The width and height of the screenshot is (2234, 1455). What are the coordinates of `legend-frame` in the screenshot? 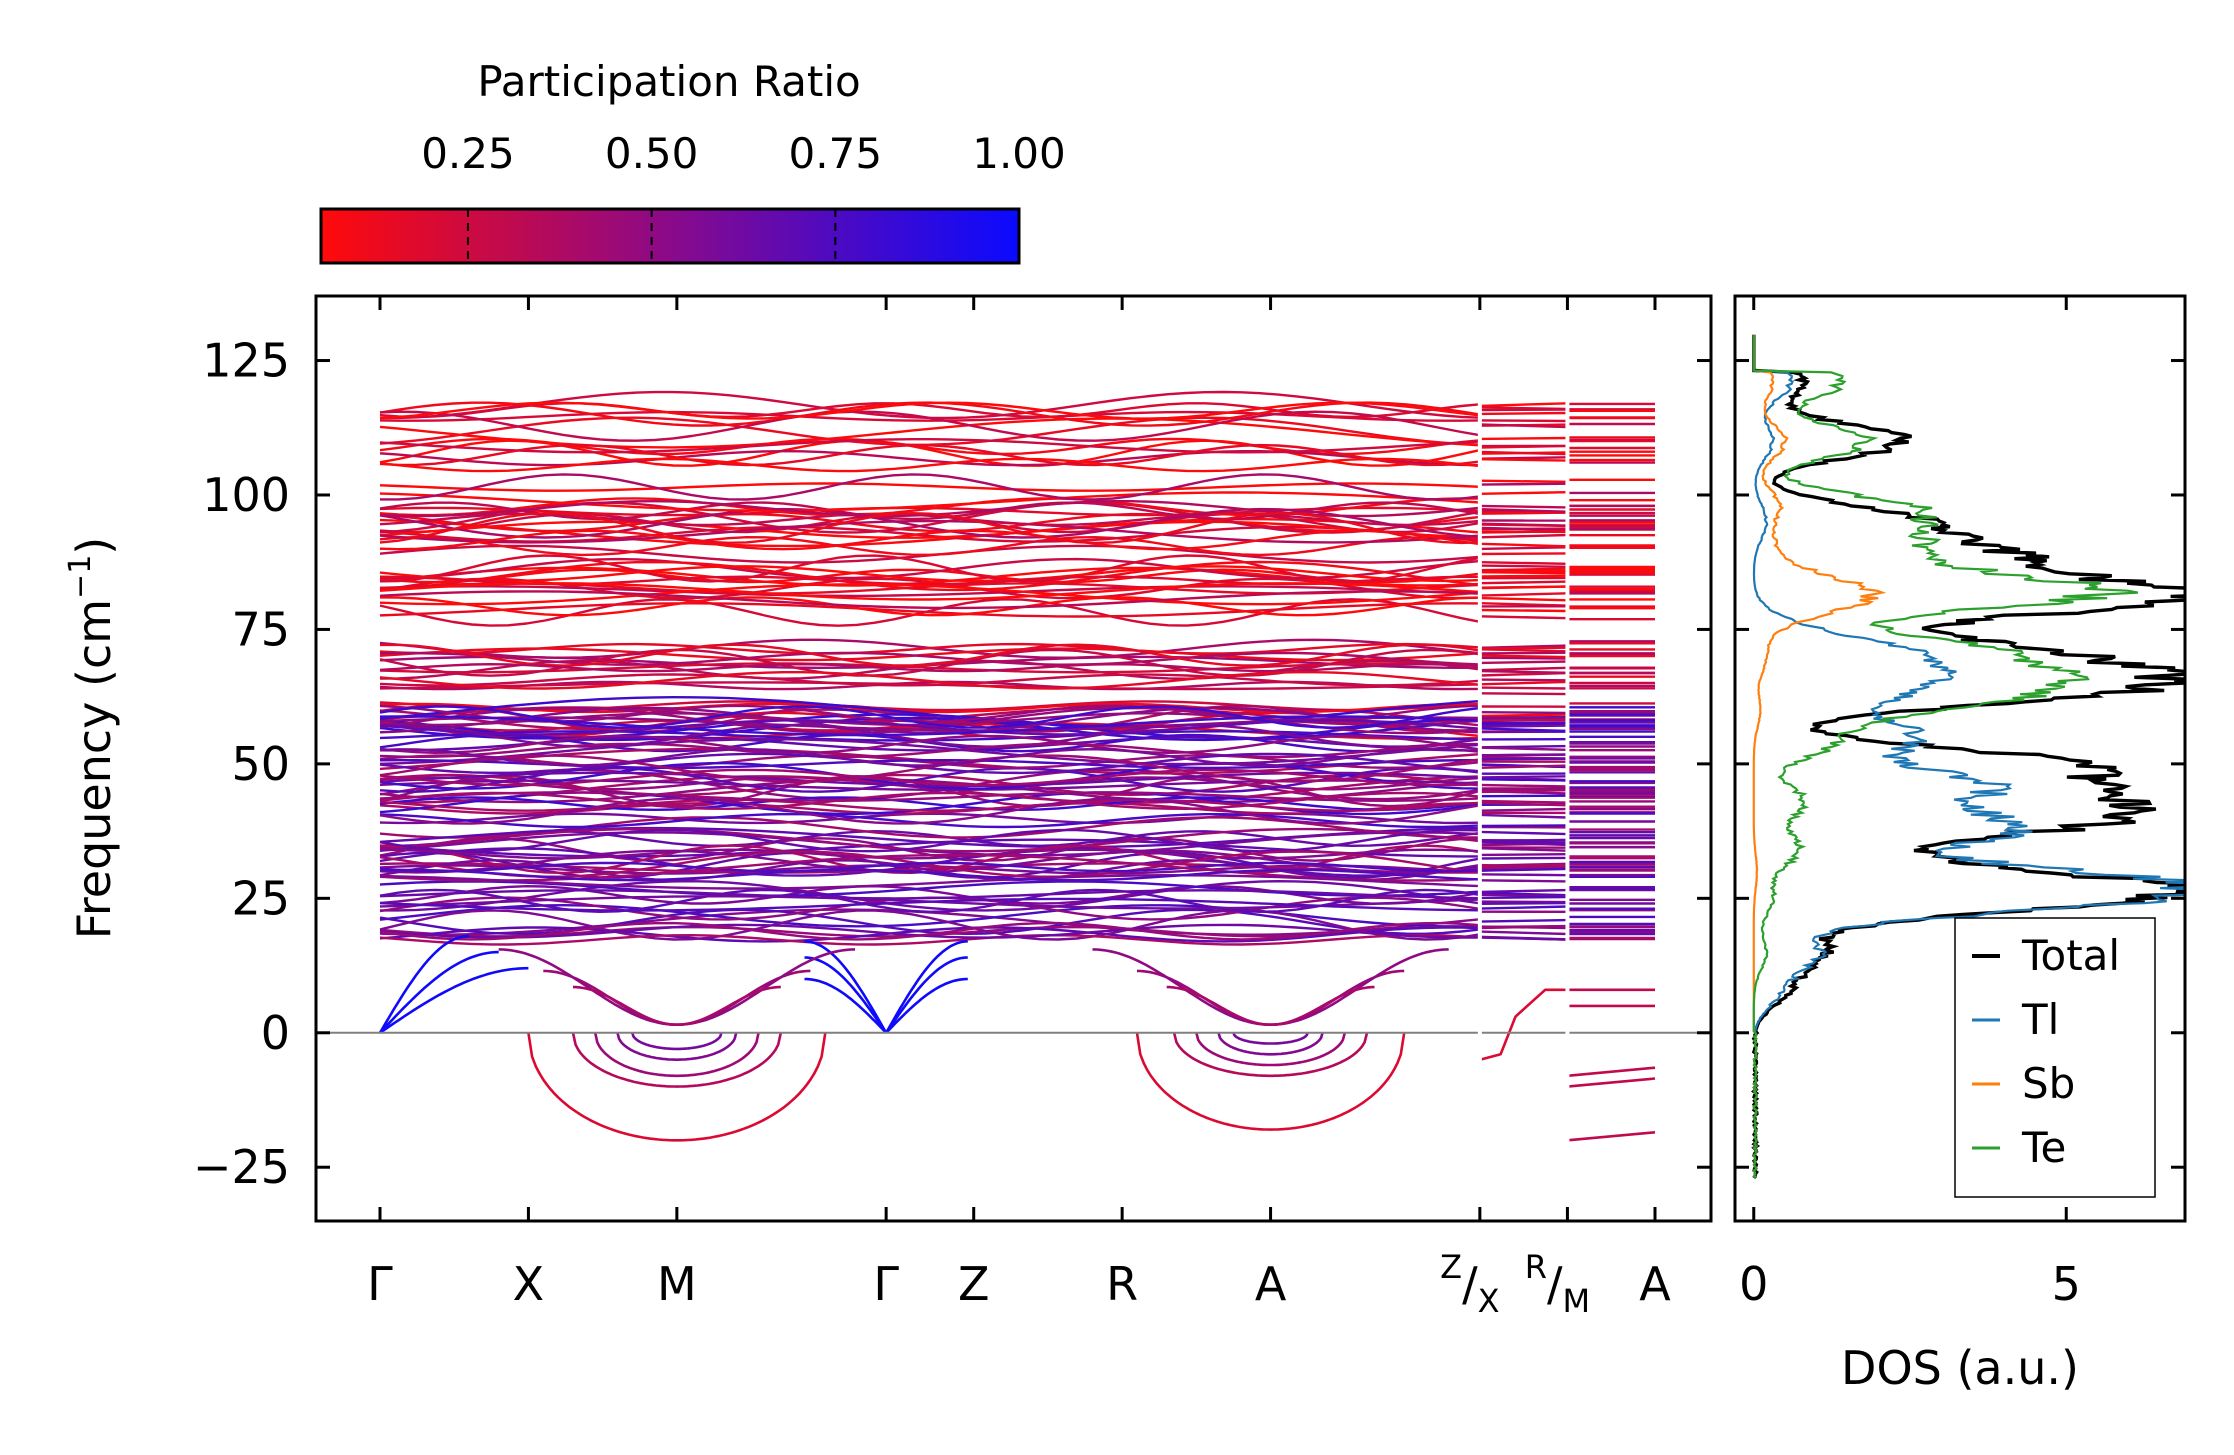 It's located at (2055, 1057).